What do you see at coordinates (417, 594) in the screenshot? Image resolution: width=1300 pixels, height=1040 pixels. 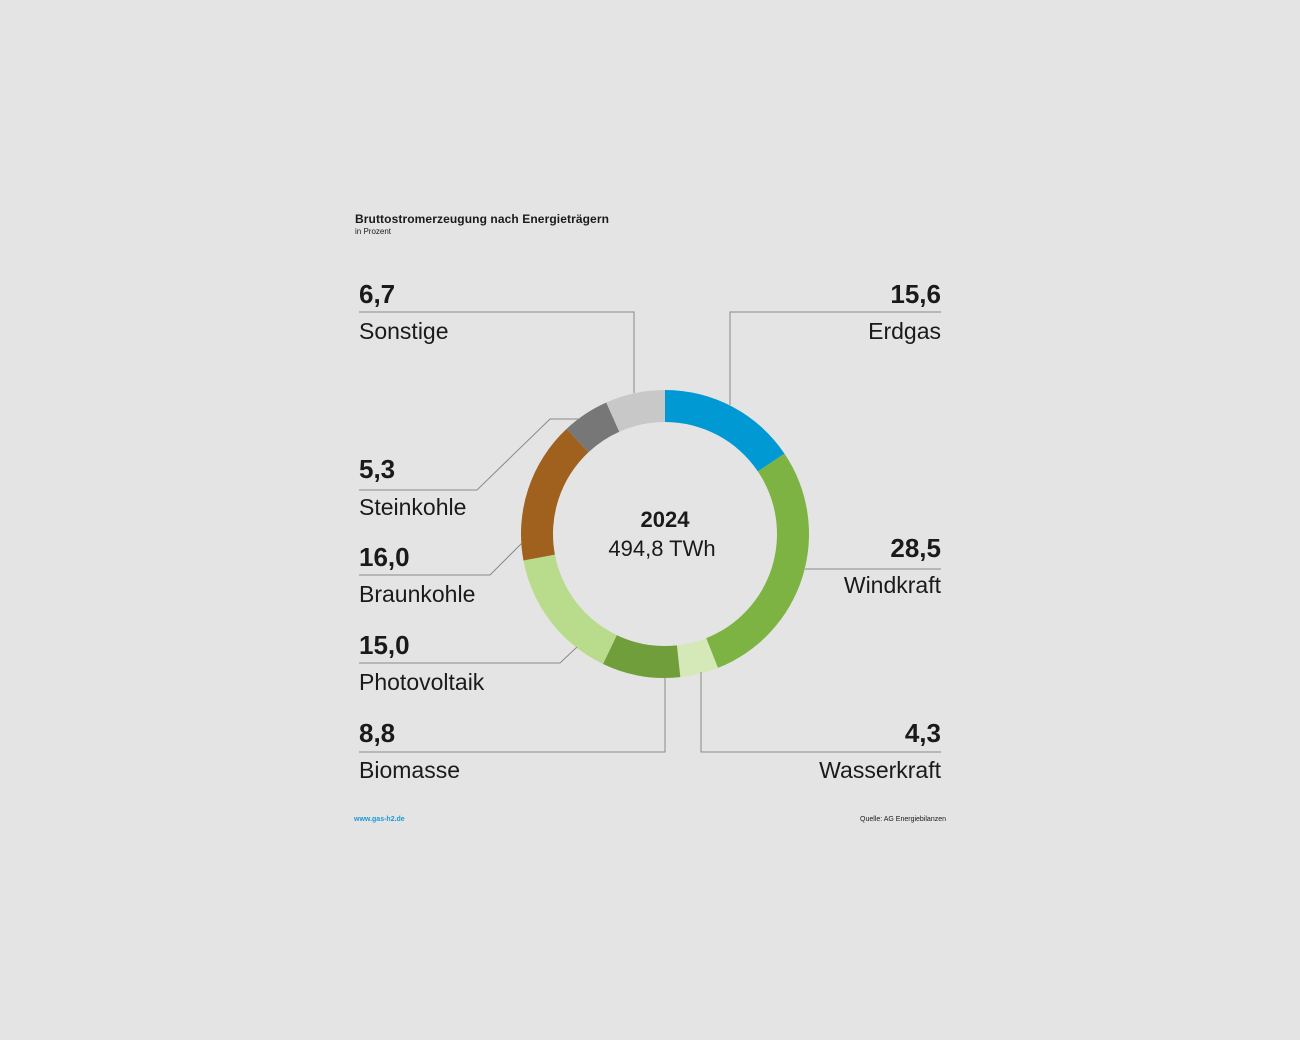 I see `category-label-braunkohle: Braunkohle` at bounding box center [417, 594].